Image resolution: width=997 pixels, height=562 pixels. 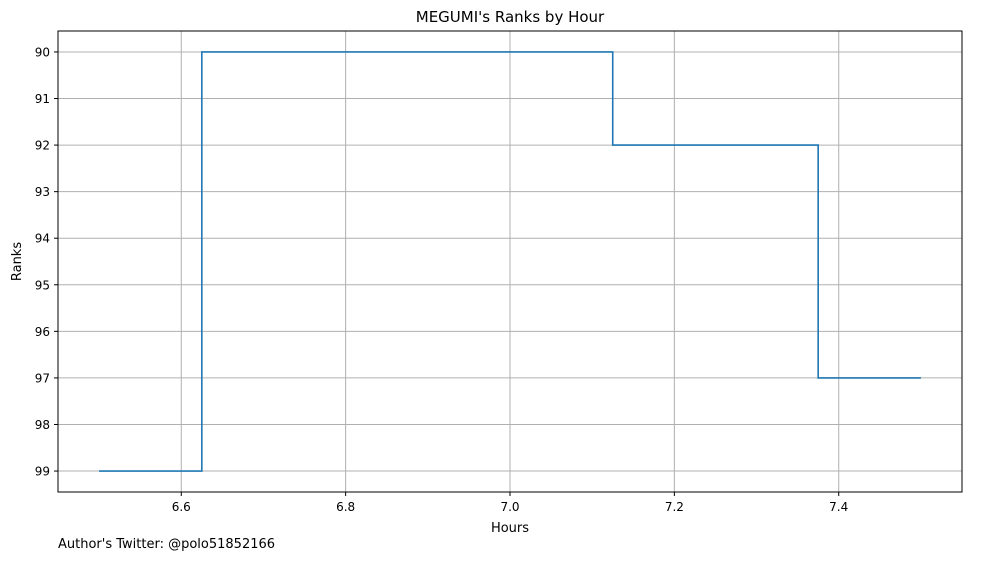 I want to click on x-tick-label: 7.4, so click(x=838, y=507).